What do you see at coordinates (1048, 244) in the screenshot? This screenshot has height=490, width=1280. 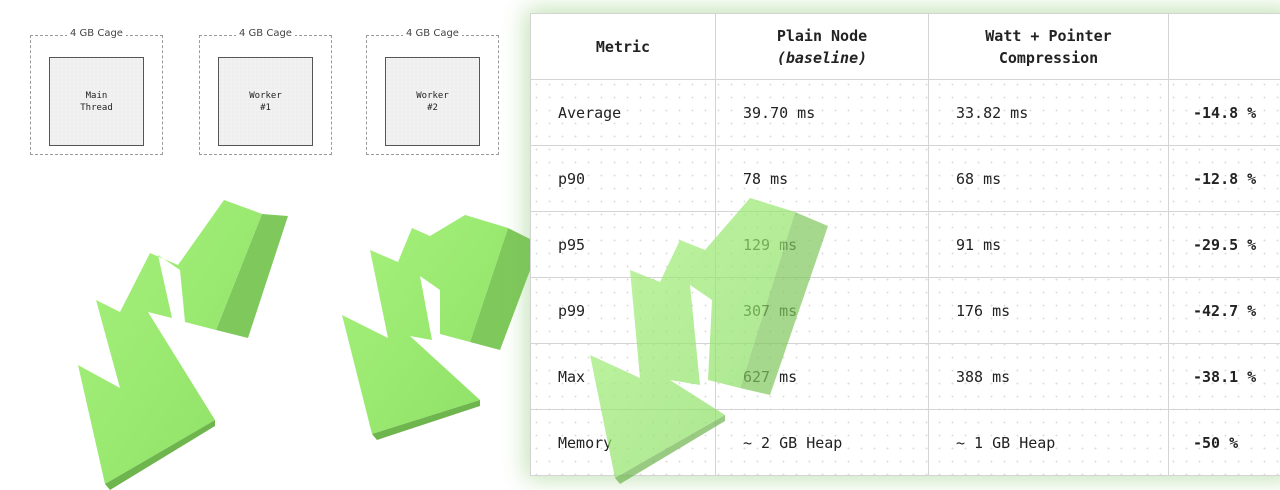 I see `watt-cell: 91 ms` at bounding box center [1048, 244].